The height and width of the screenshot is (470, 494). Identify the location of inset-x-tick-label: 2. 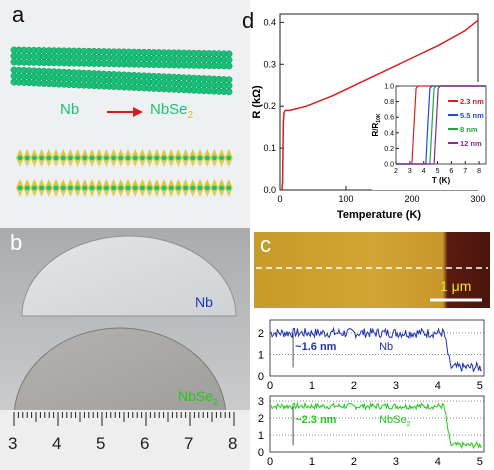
(396, 171).